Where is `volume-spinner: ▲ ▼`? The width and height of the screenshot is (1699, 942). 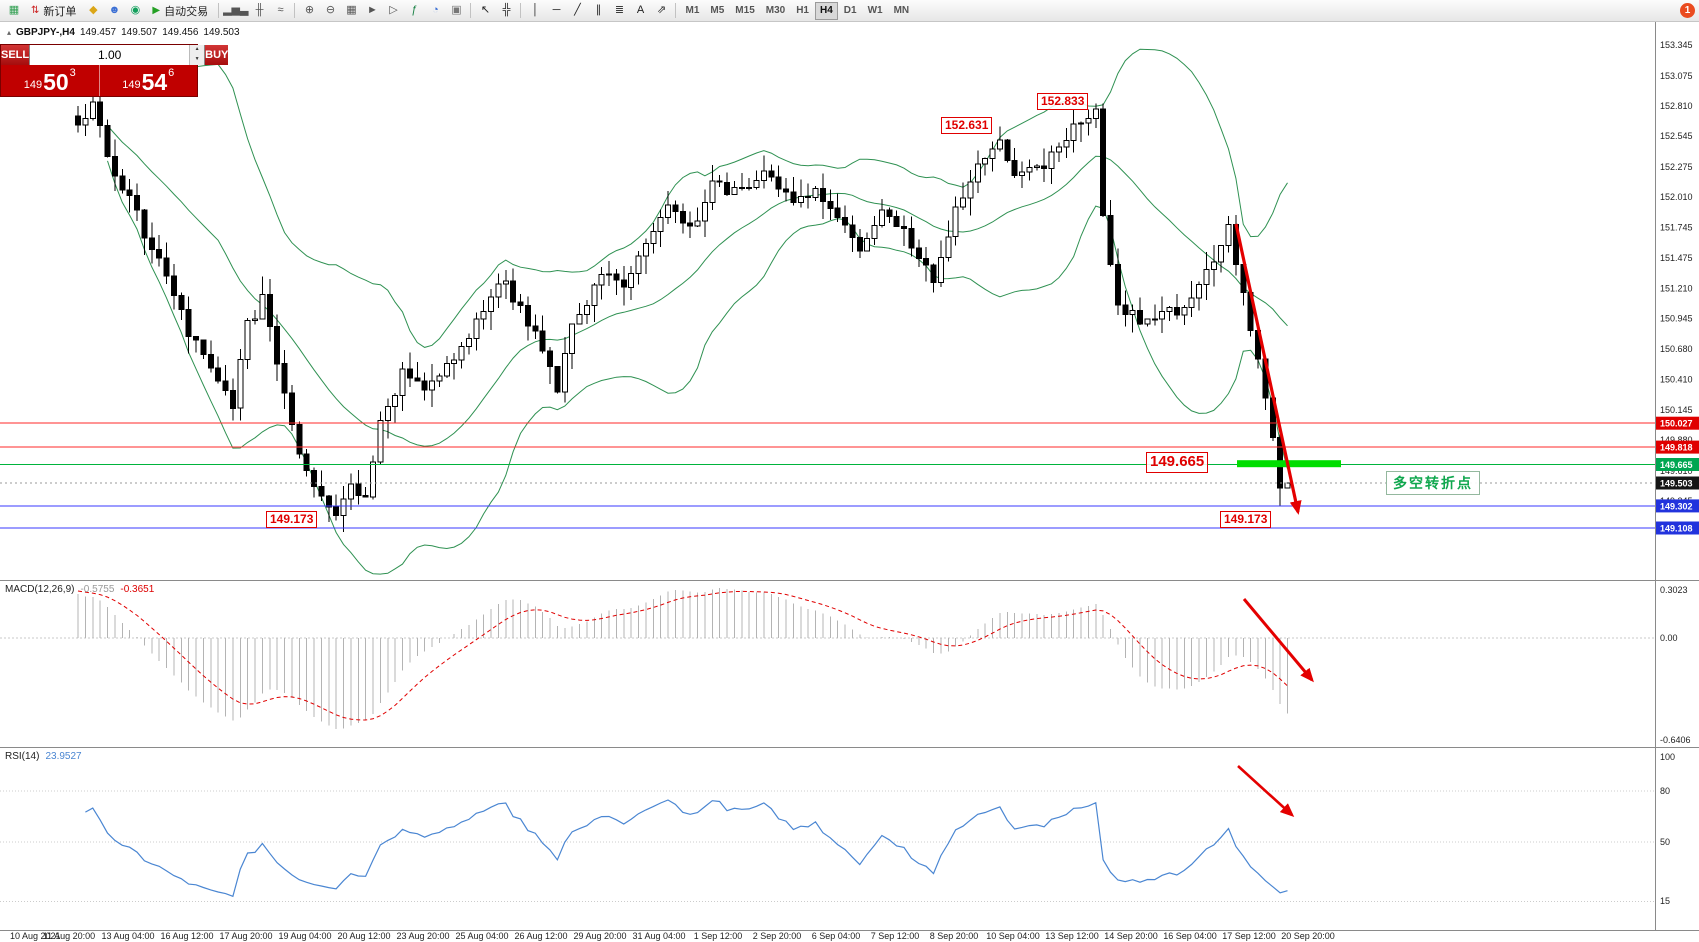 volume-spinner: ▲ ▼ is located at coordinates (197, 55).